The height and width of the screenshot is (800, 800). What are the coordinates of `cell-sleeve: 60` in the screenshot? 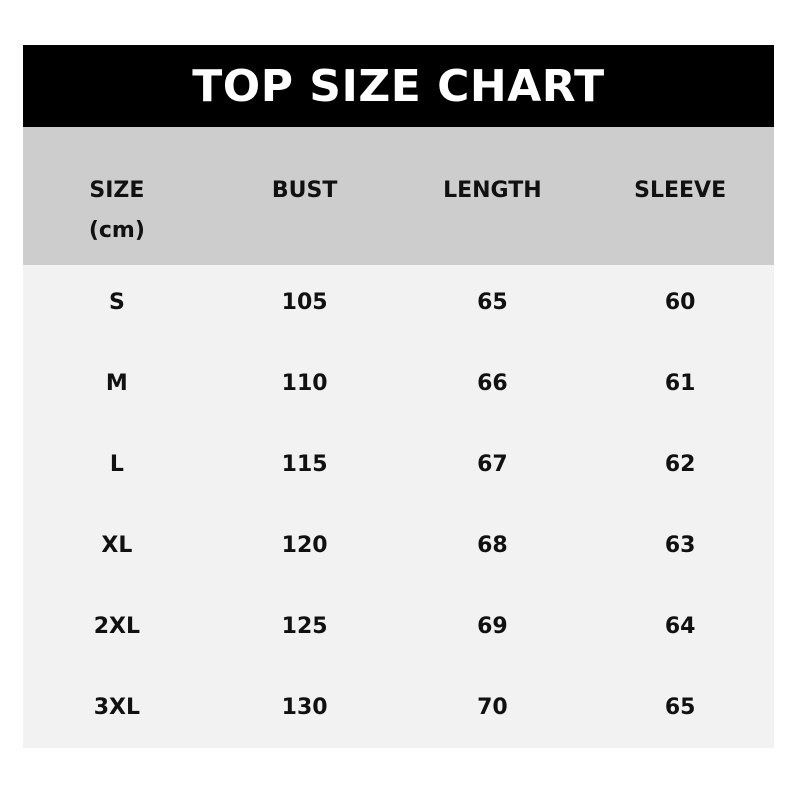 It's located at (680, 302).